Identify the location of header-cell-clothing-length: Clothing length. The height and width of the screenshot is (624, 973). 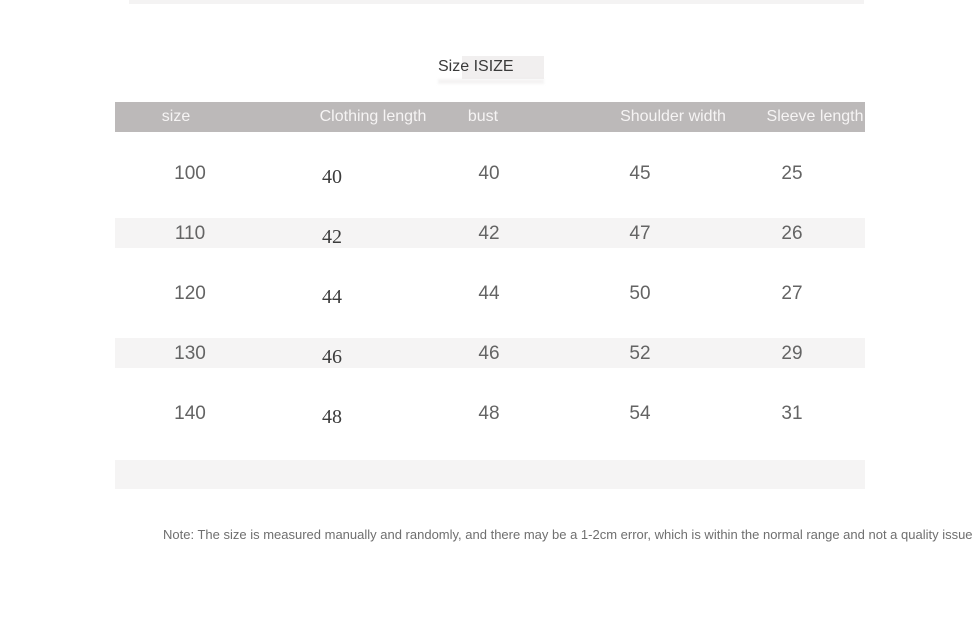
(373, 116).